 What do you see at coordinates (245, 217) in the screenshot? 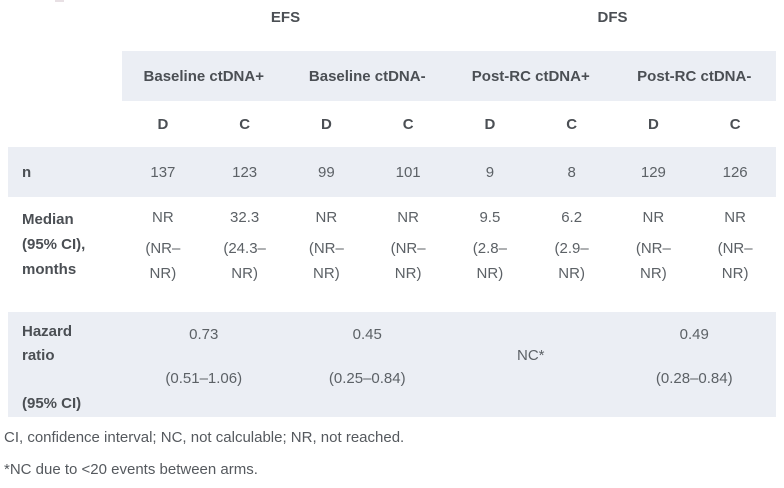
I see `median-value: 32.3` at bounding box center [245, 217].